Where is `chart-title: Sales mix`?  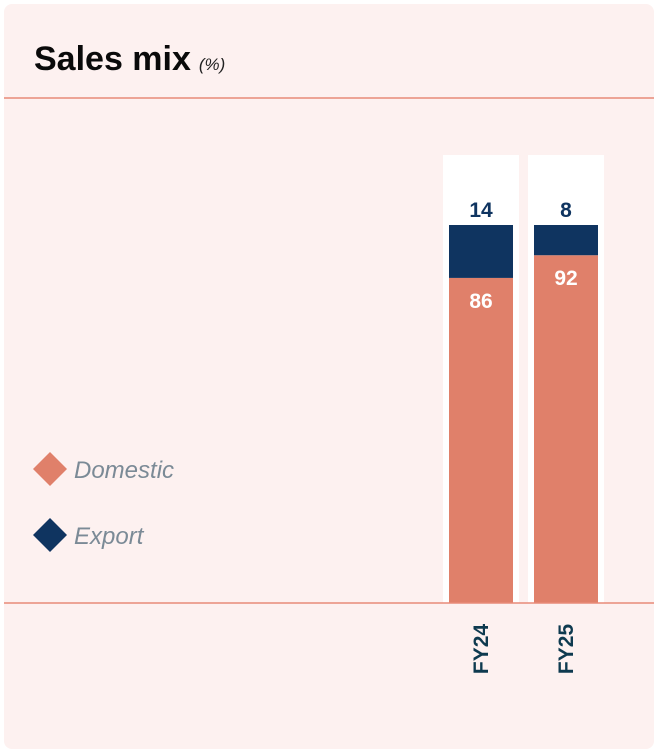
chart-title: Sales mix is located at coordinates (112, 59).